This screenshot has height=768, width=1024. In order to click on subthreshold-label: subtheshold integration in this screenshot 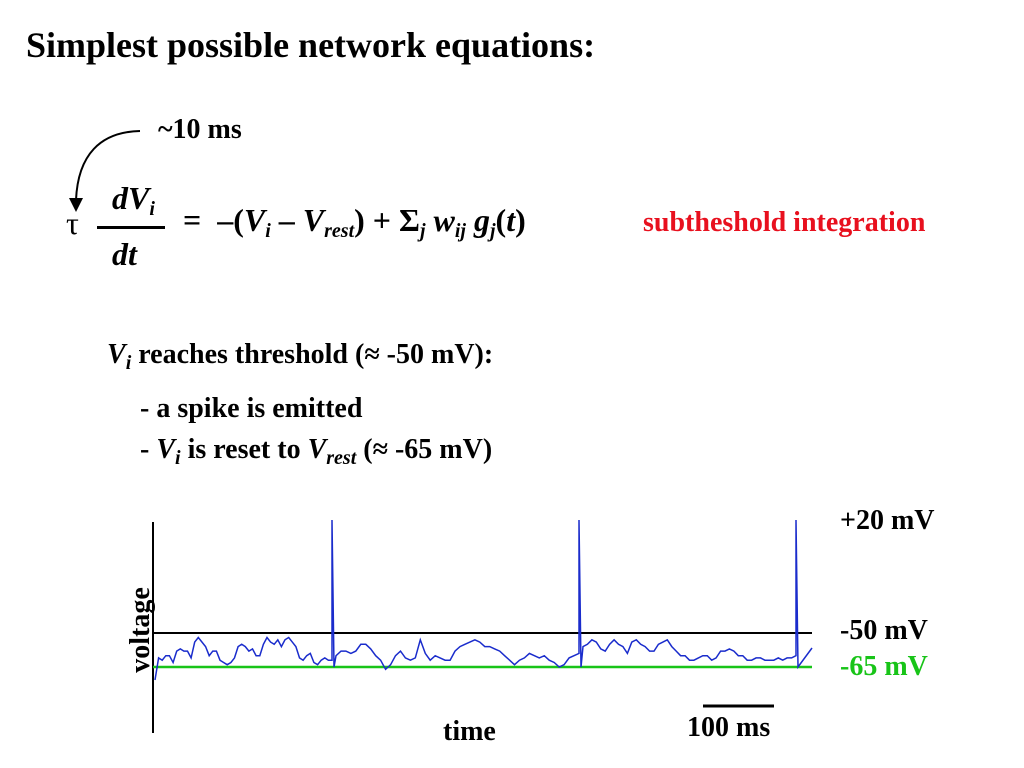, I will do `click(784, 222)`.